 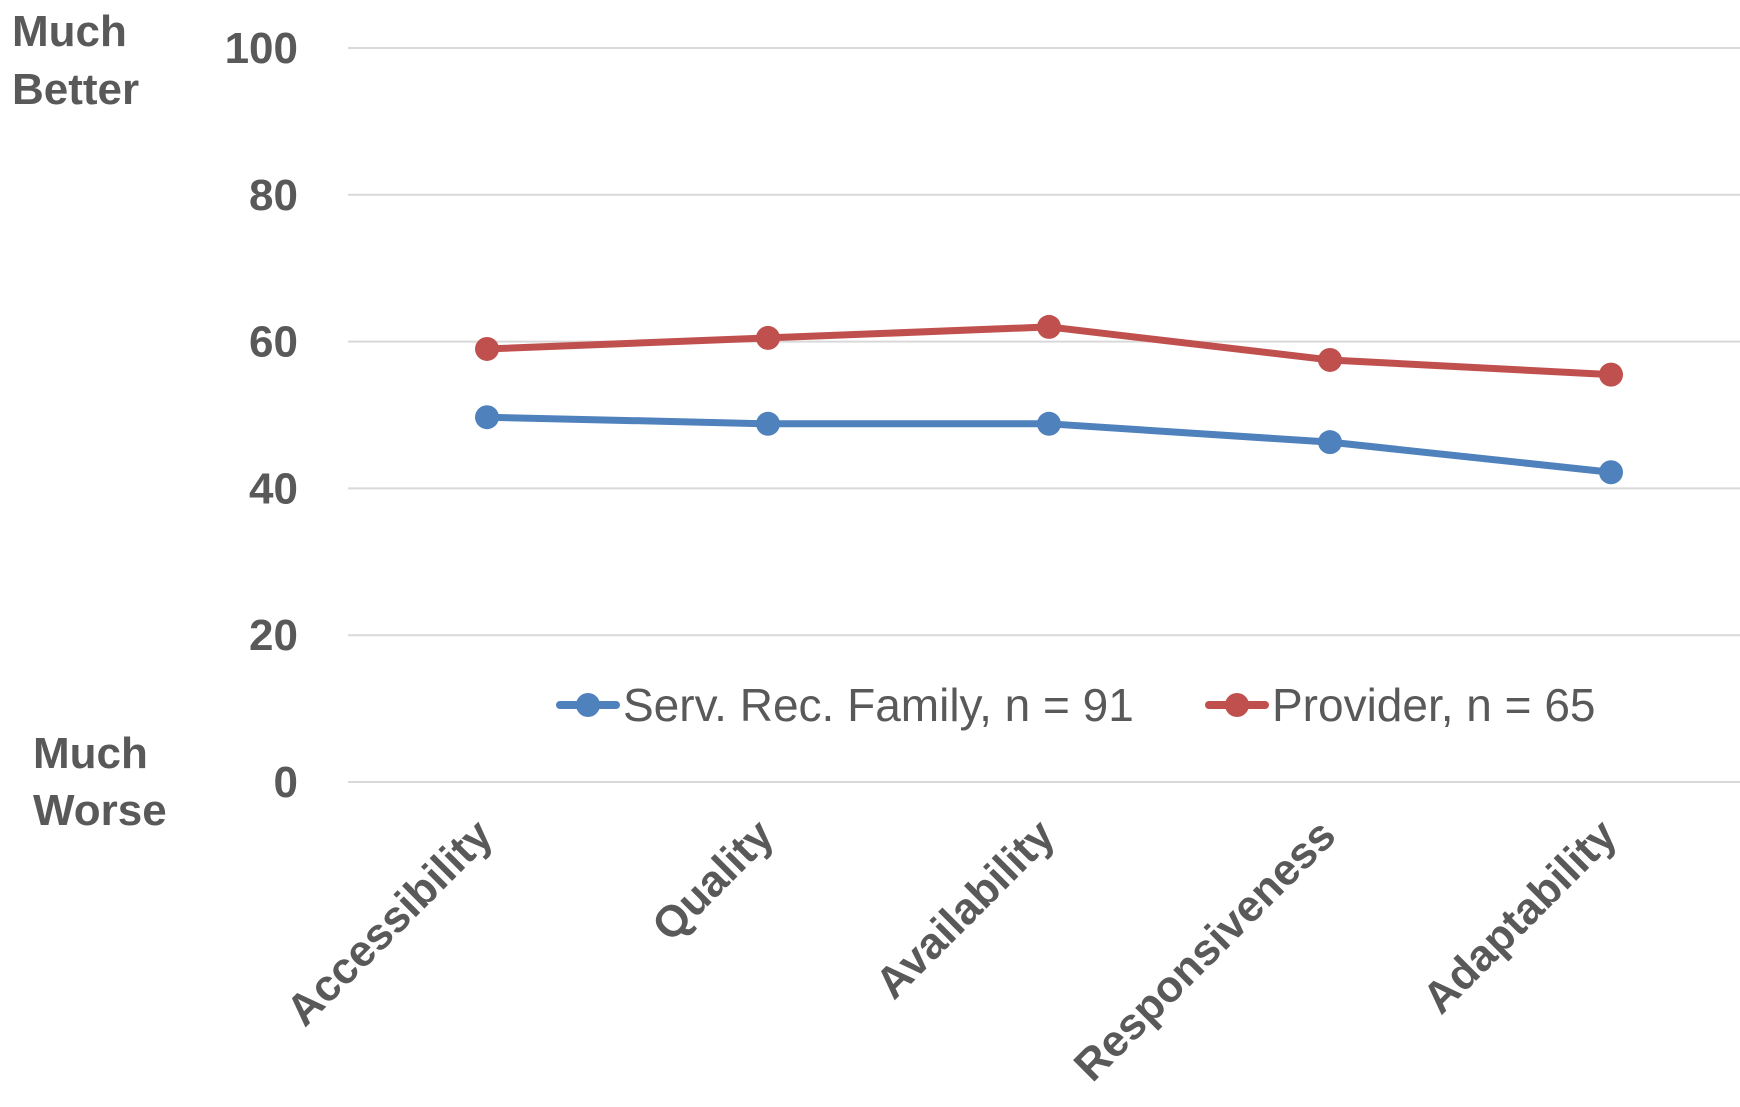 I want to click on x-tick-label-2: Availability, so click(x=965, y=909).